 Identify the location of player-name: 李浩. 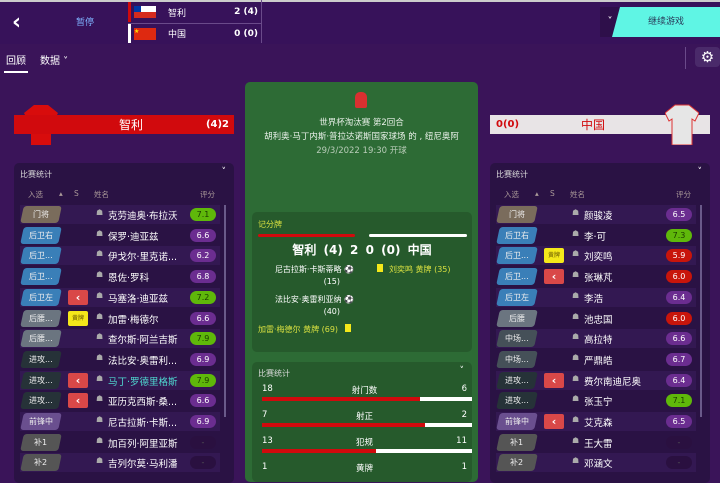
(594, 299).